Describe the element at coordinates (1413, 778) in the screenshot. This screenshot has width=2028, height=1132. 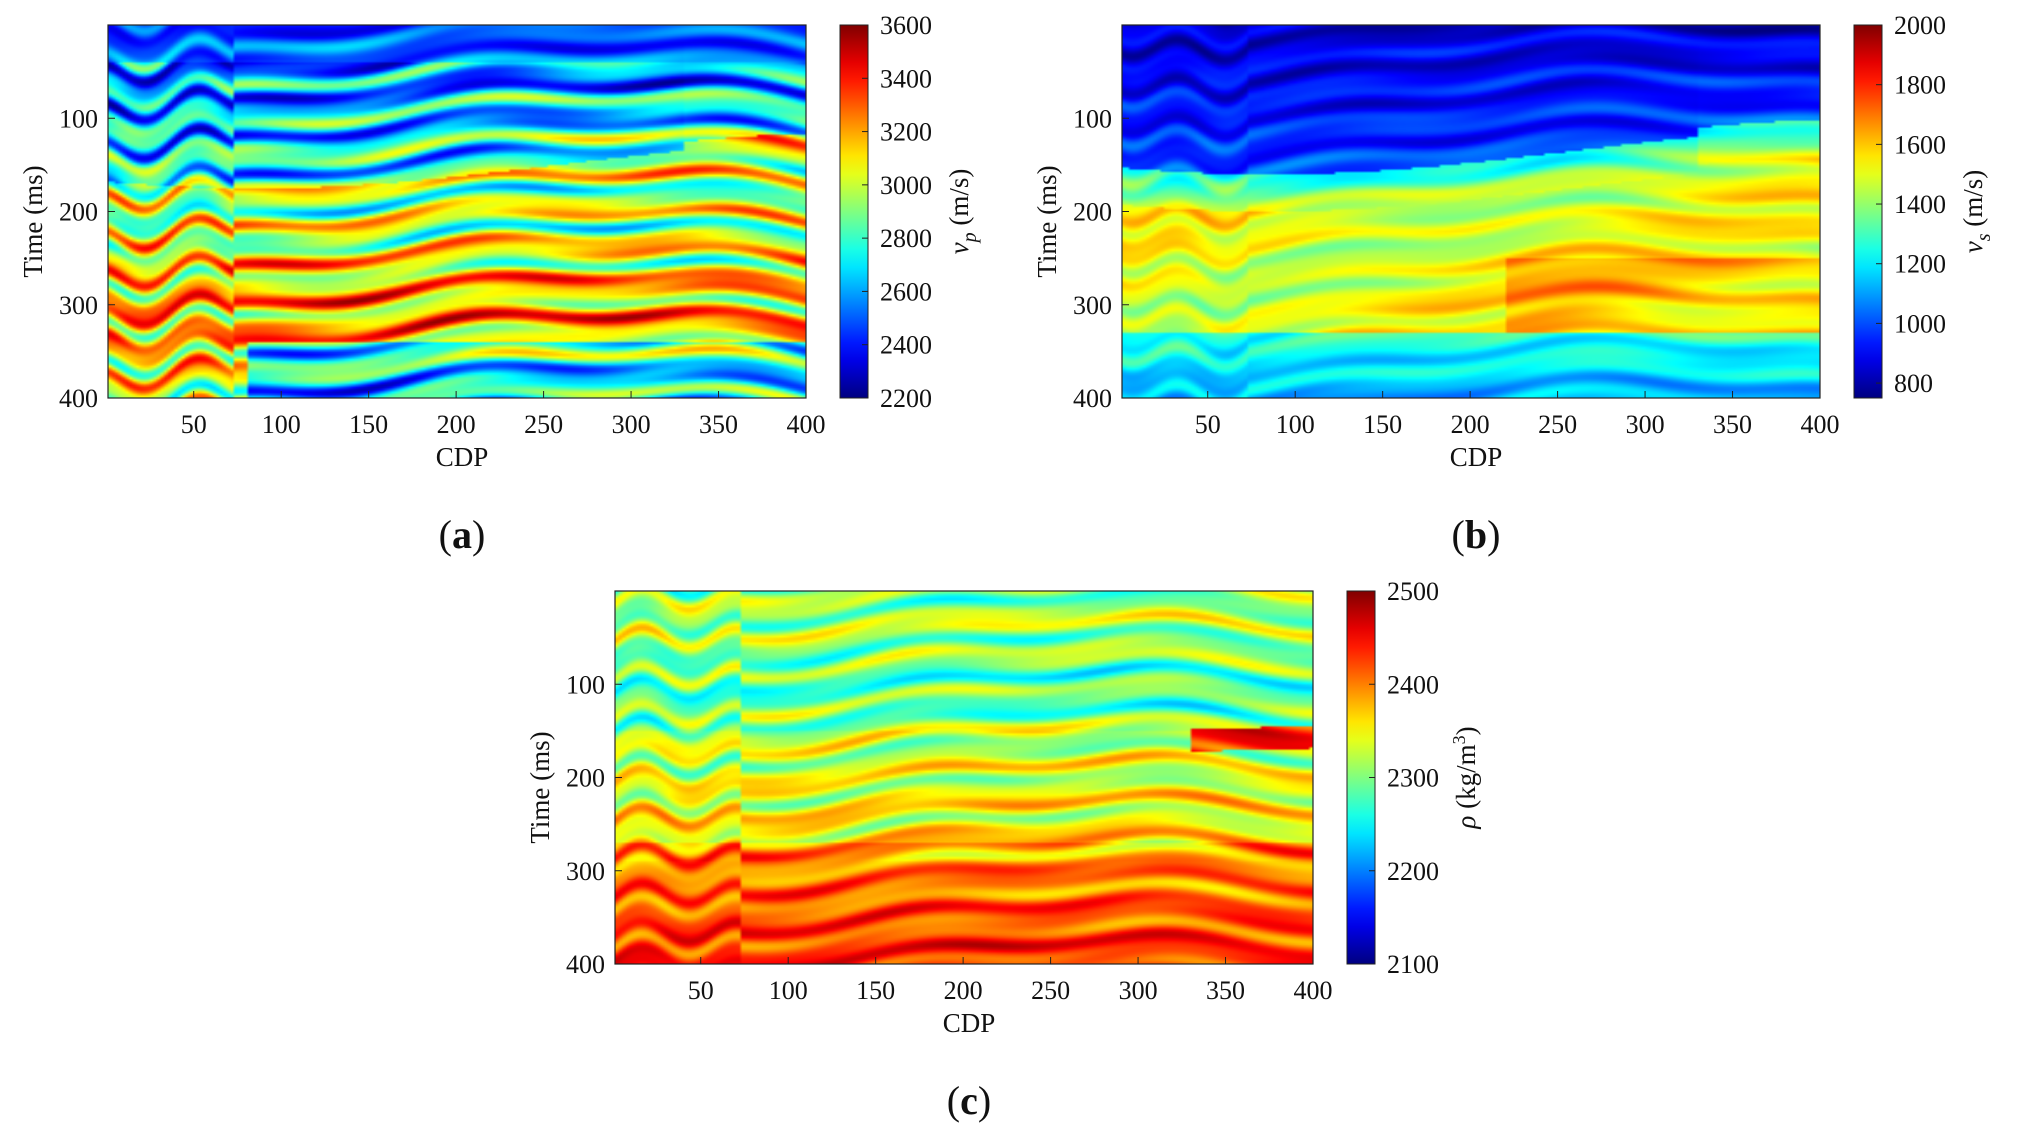
I see `colorbar-tick-label: 2300` at that location.